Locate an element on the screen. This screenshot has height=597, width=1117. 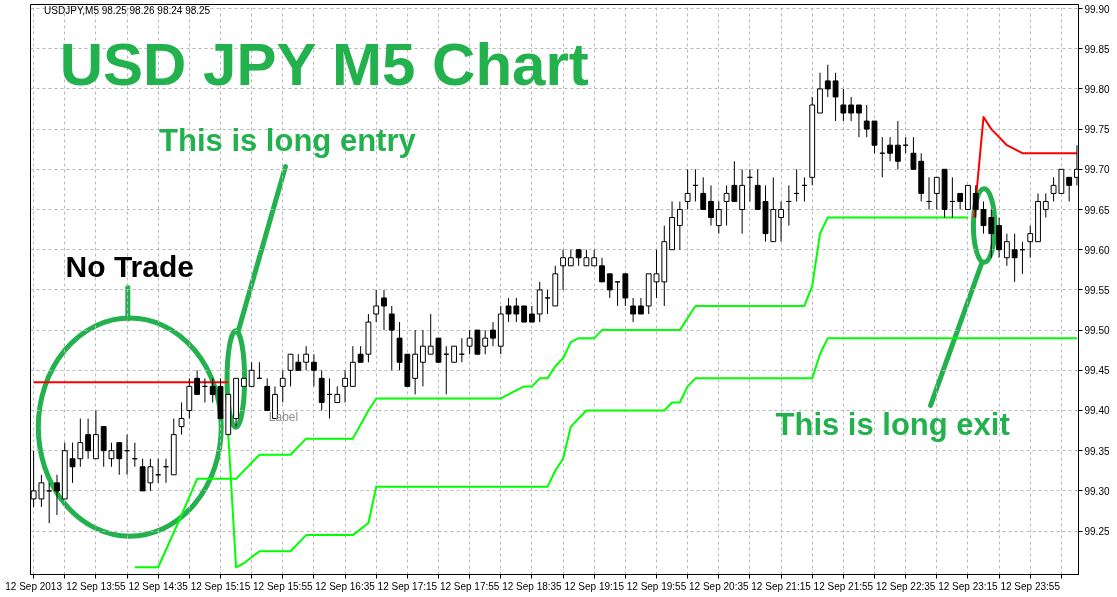
y-tick-label: 99.90 is located at coordinates (1097, 9).